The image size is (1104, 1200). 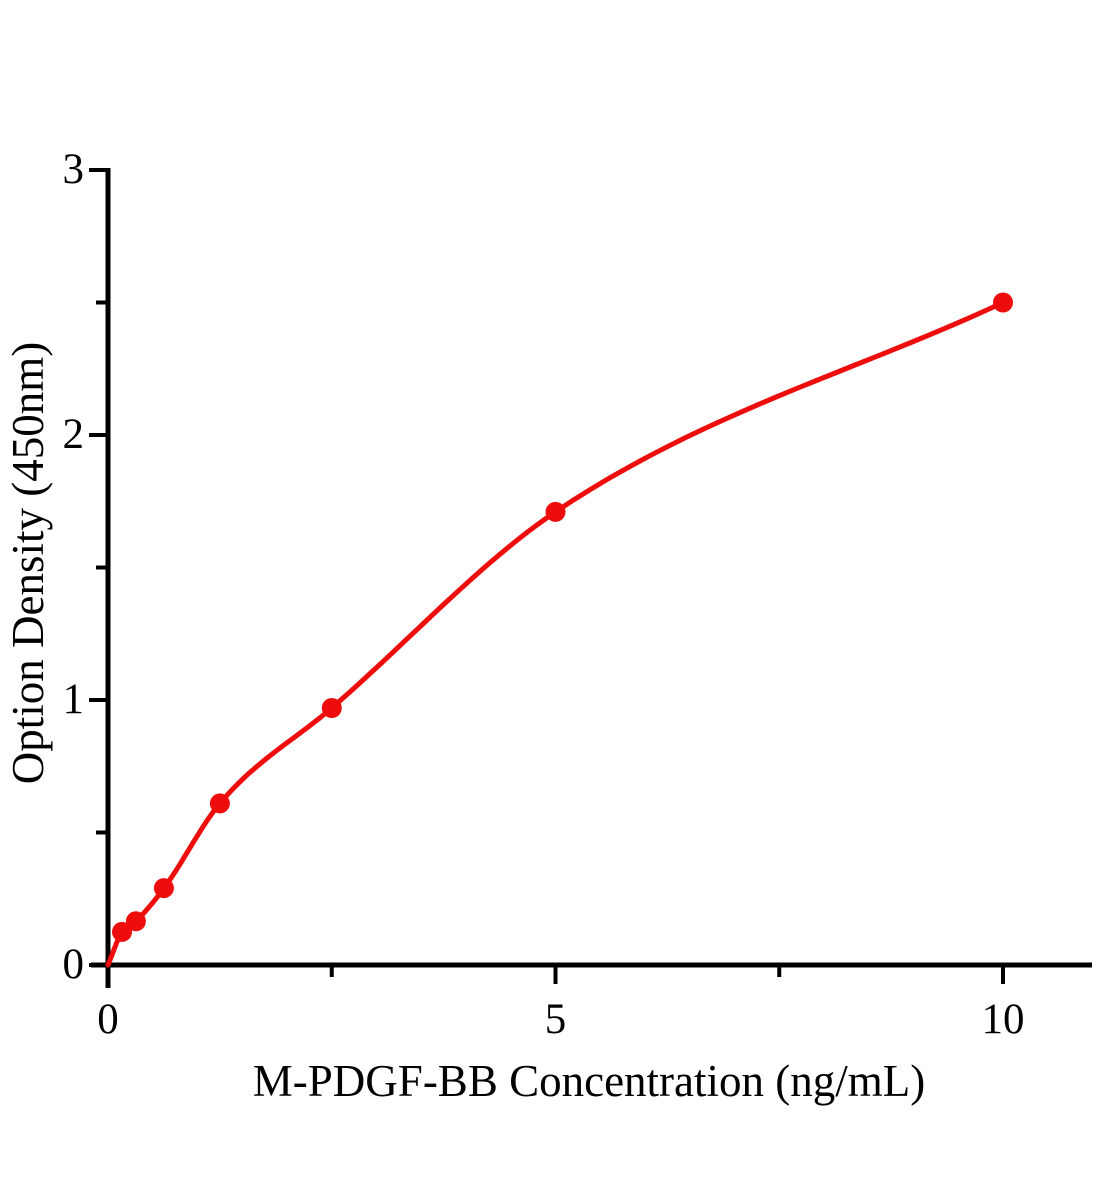 What do you see at coordinates (108, 1019) in the screenshot?
I see `x-tick-label: 0` at bounding box center [108, 1019].